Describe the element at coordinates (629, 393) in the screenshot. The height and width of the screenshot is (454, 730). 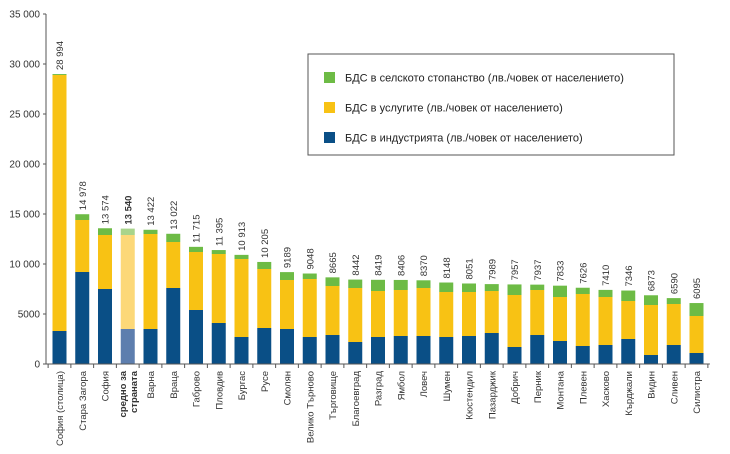
I see `category-label-line: Кърджали` at that location.